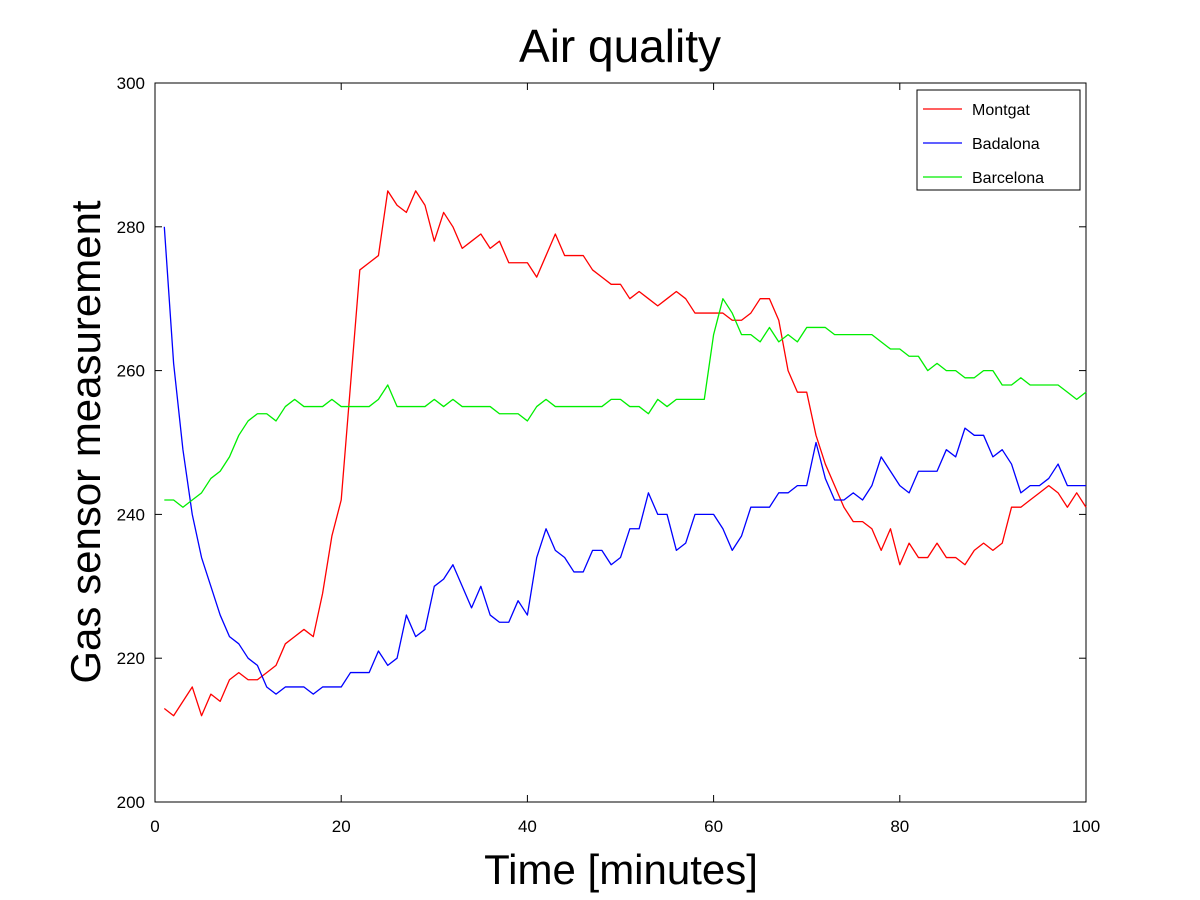 The width and height of the screenshot is (1200, 900). I want to click on y-tick-label: 220, so click(131, 658).